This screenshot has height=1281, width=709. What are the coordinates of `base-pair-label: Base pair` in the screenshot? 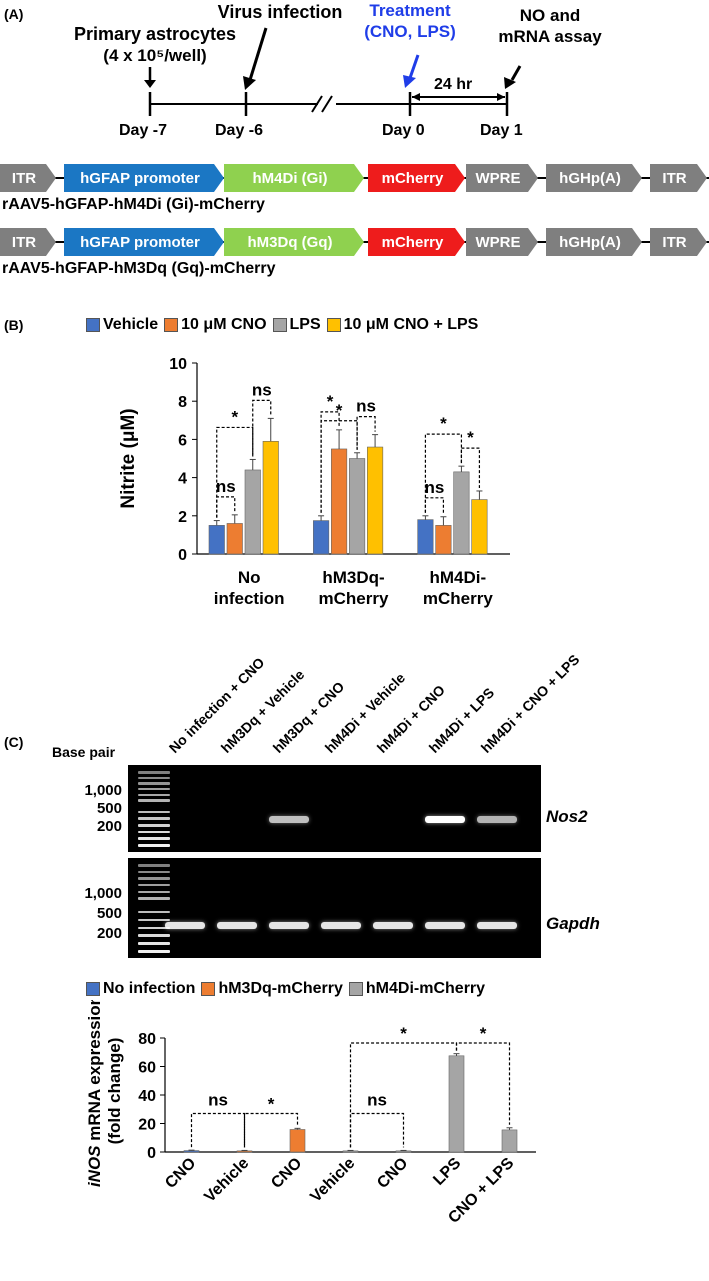 It's located at (84, 752).